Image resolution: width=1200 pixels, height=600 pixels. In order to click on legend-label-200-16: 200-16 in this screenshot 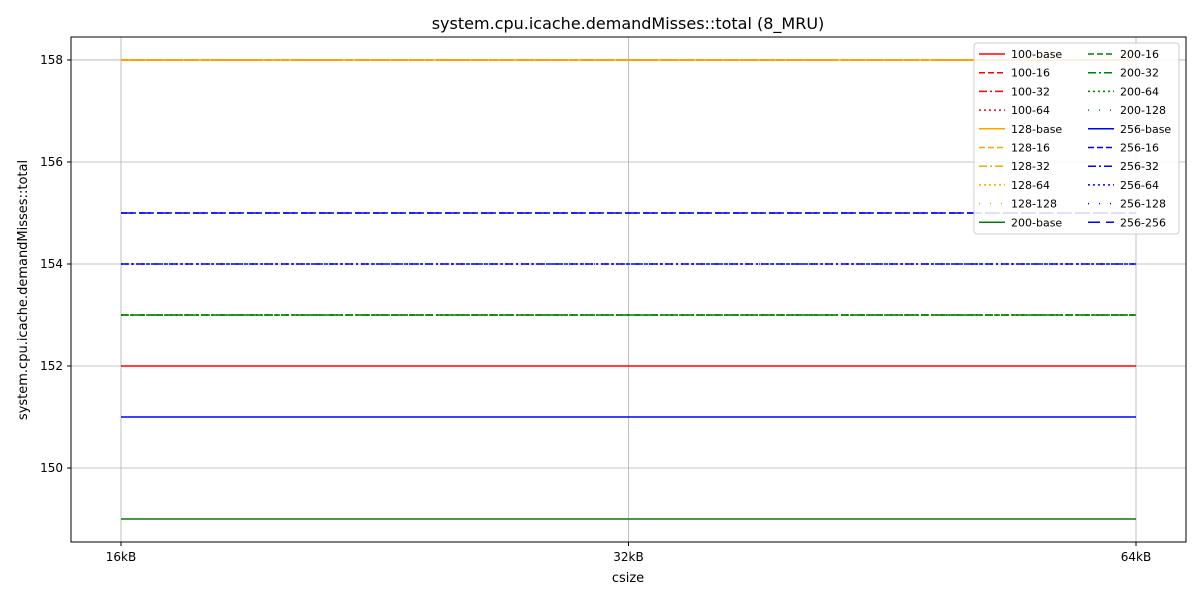, I will do `click(1139, 54)`.